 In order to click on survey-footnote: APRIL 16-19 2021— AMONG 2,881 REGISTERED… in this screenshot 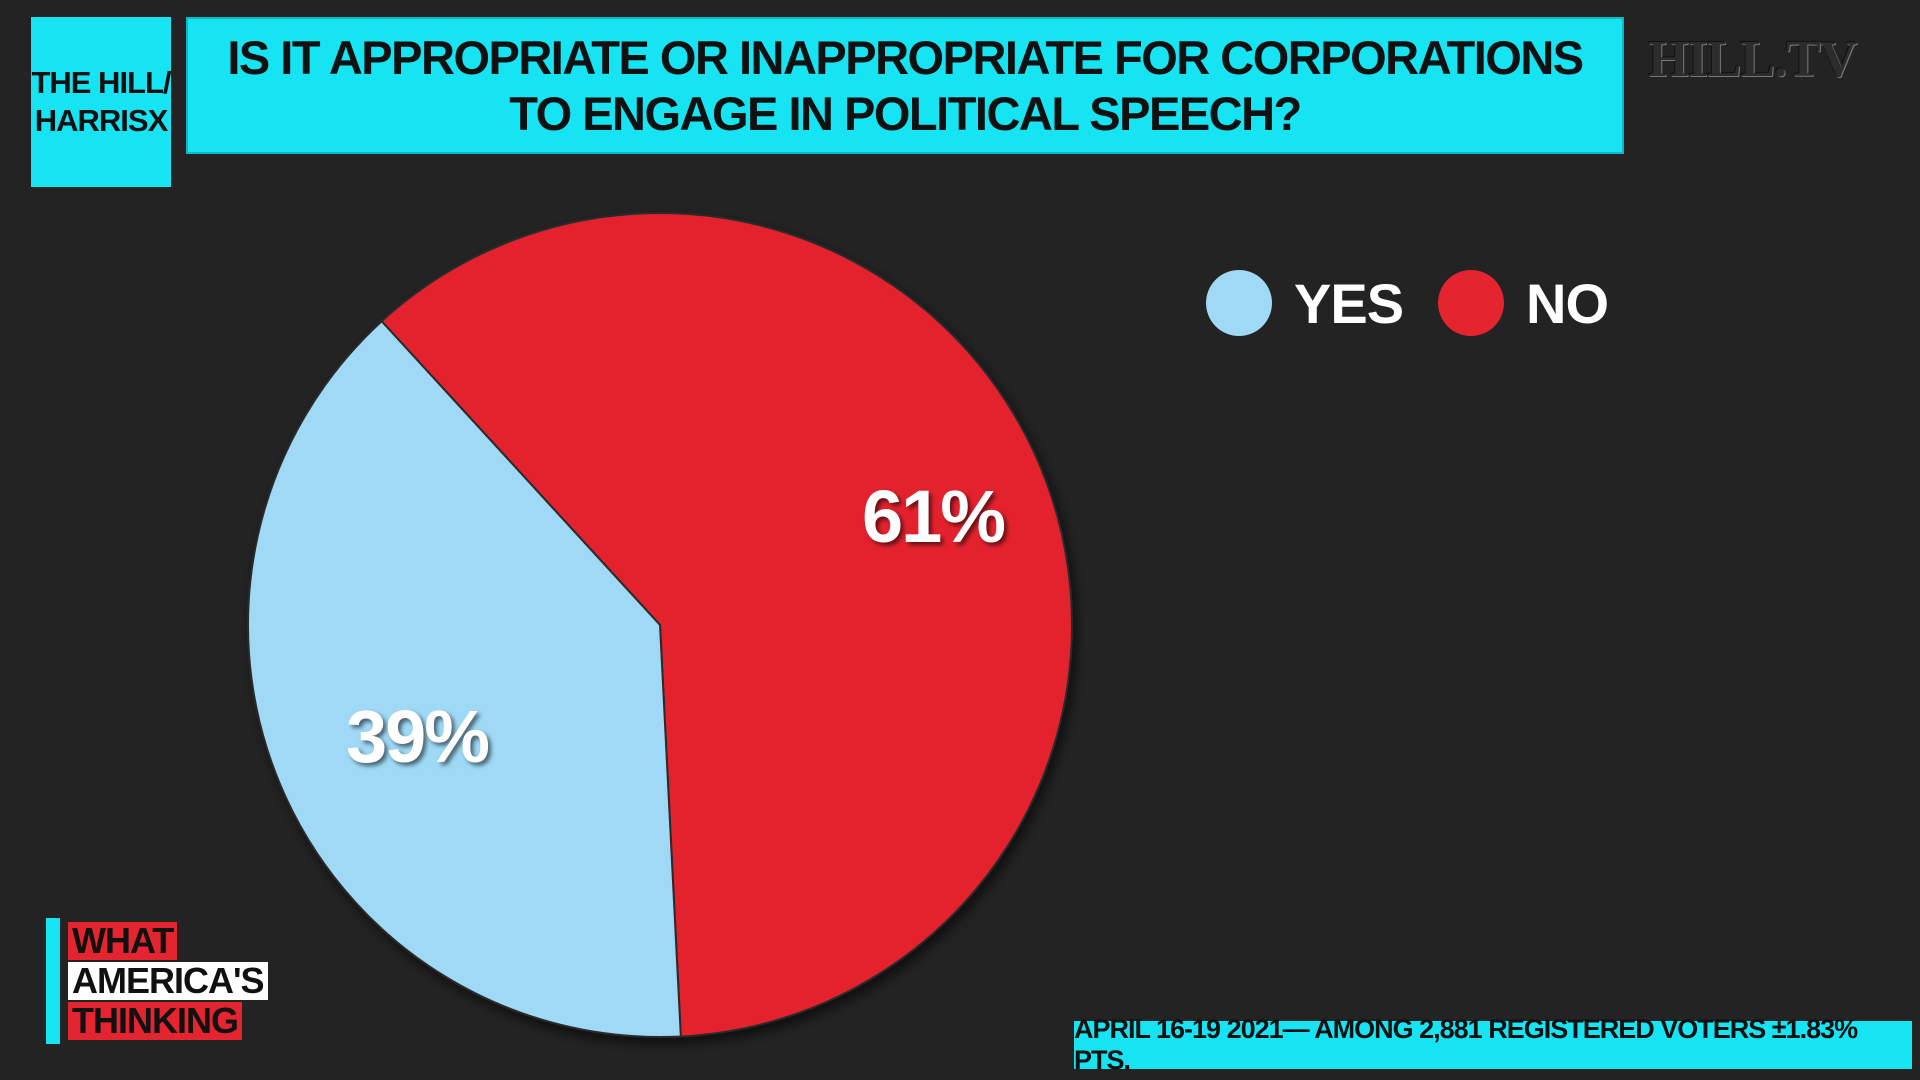, I will do `click(1493, 1044)`.